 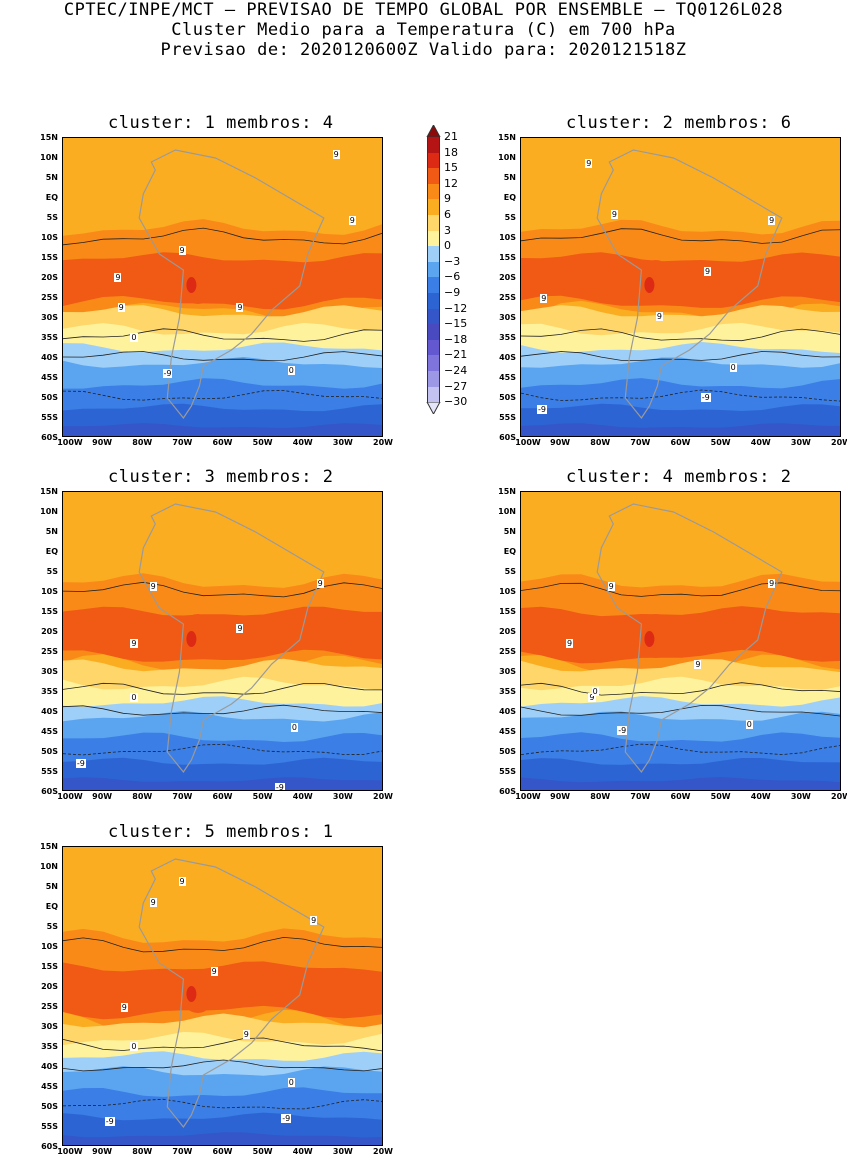 I want to click on panel-title: cluster: 5 membros: 1, so click(x=221, y=832).